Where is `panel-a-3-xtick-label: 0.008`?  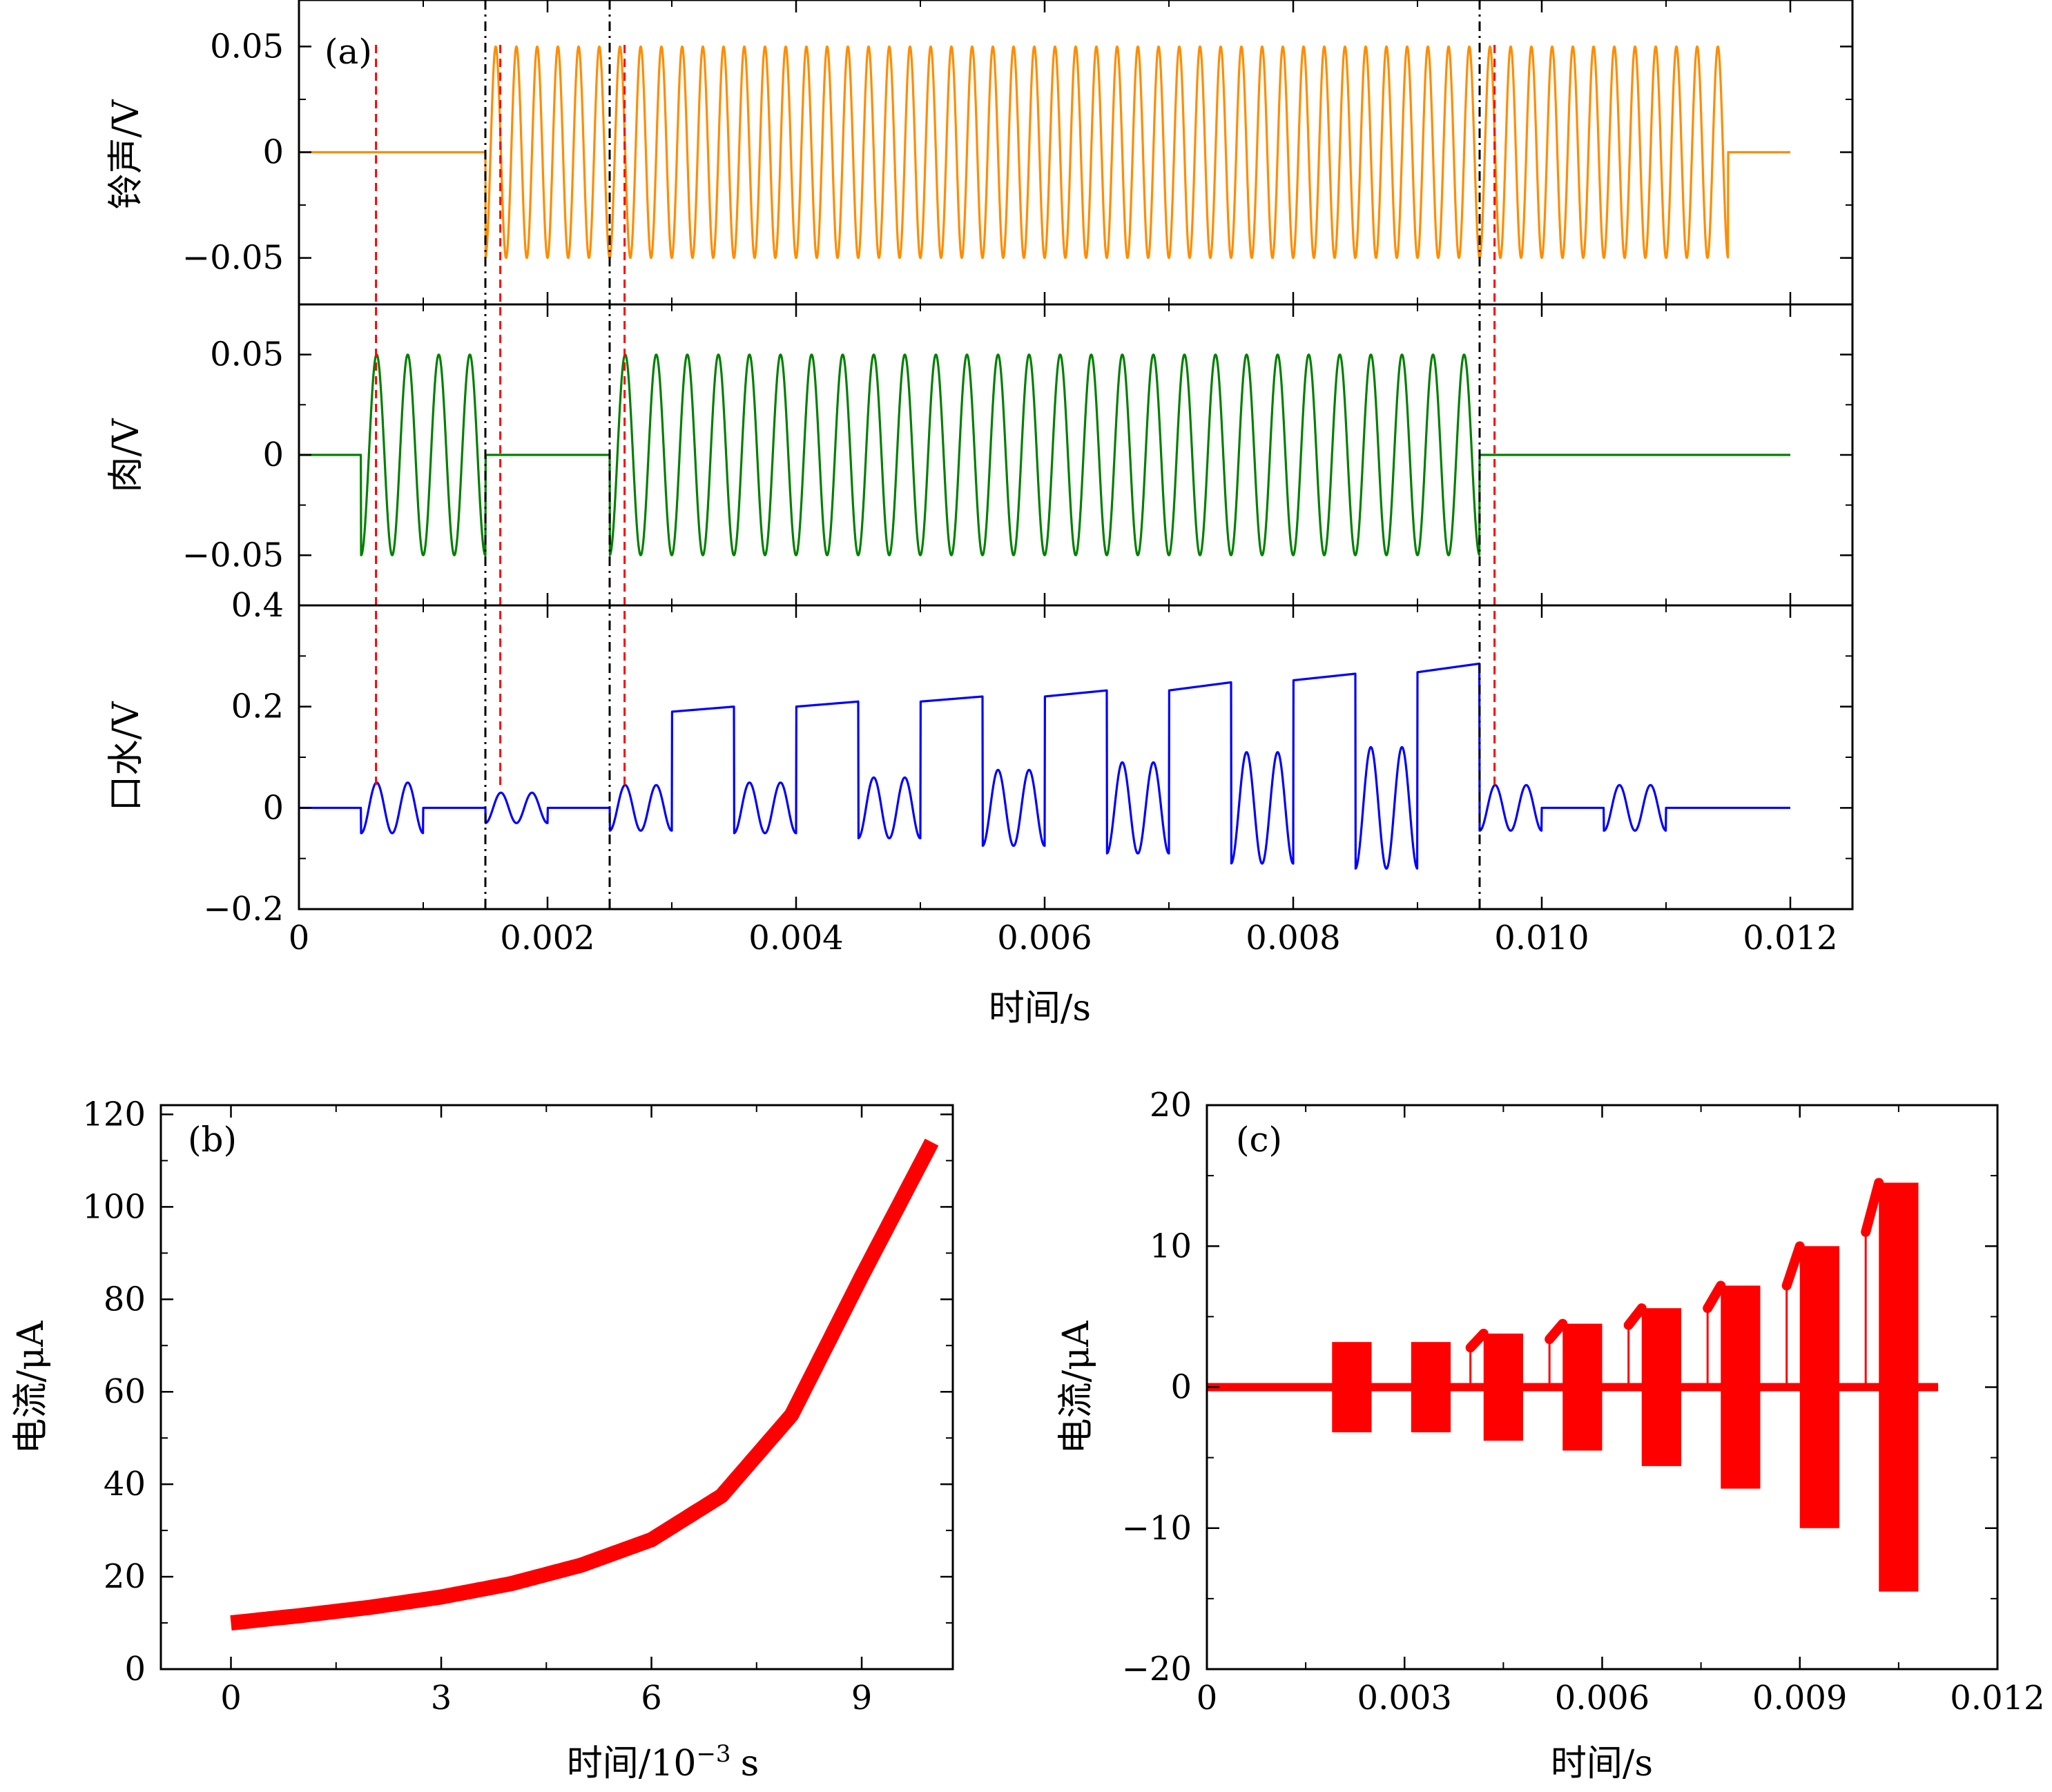 panel-a-3-xtick-label: 0.008 is located at coordinates (1293, 938).